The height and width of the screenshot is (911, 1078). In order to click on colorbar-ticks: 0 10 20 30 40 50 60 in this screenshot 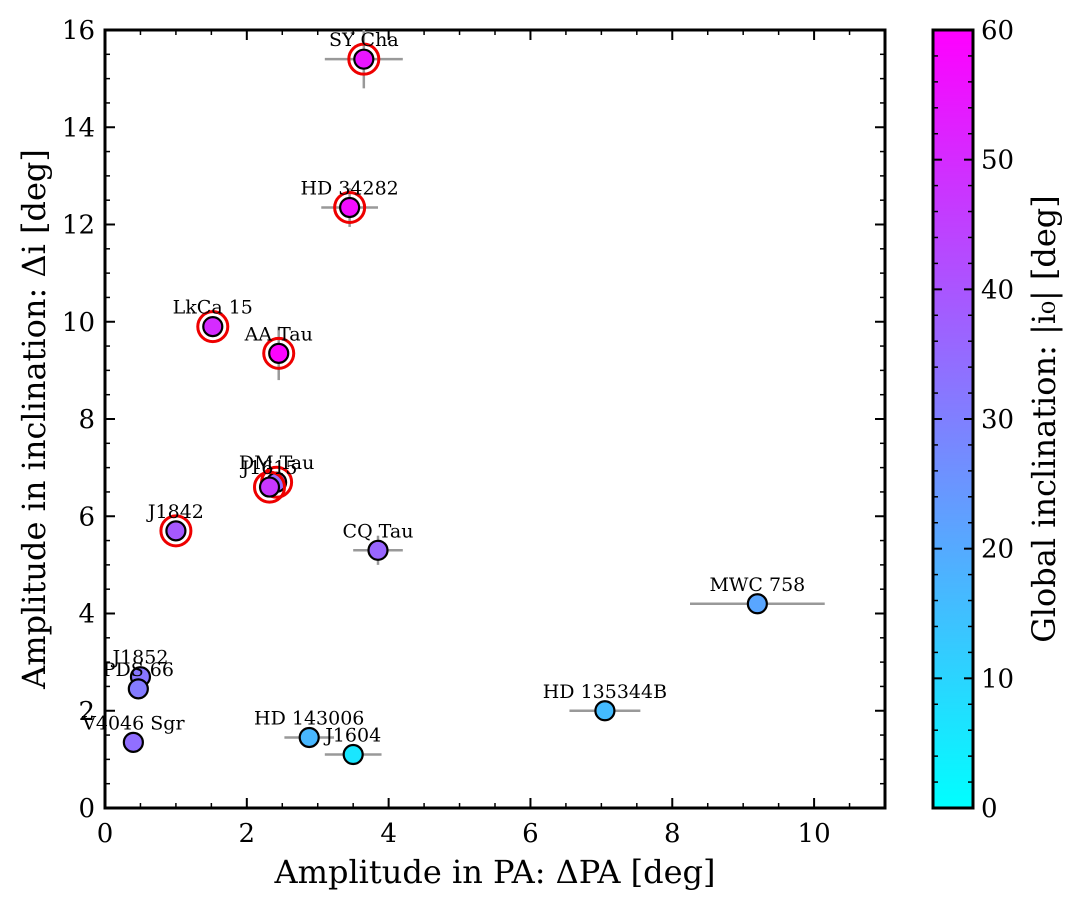, I will do `click(973, 420)`.